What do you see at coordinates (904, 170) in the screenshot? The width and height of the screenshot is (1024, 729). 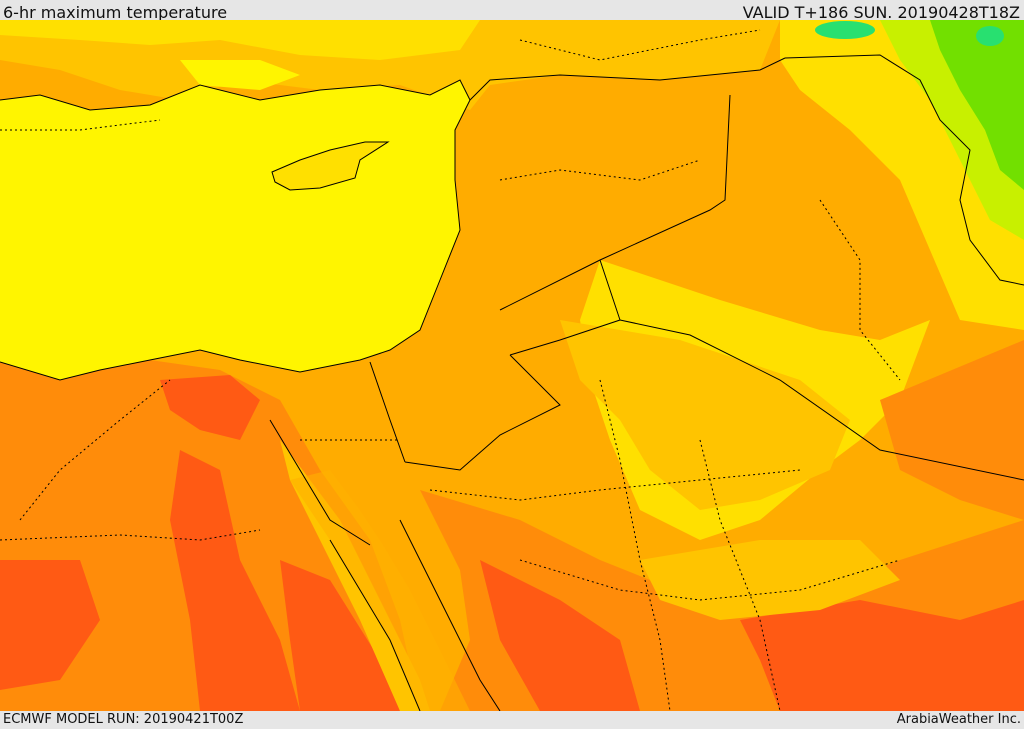 I see `border-iraq-iran` at bounding box center [904, 170].